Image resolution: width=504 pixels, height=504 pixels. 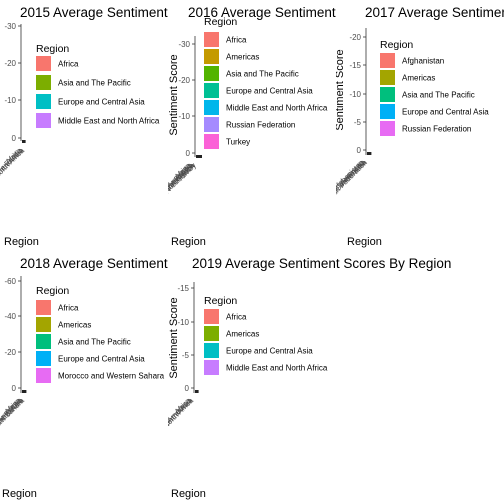 What do you see at coordinates (317, 12) in the screenshot?
I see `chart-title: 2016 Average Sentiment Scores By Region` at bounding box center [317, 12].